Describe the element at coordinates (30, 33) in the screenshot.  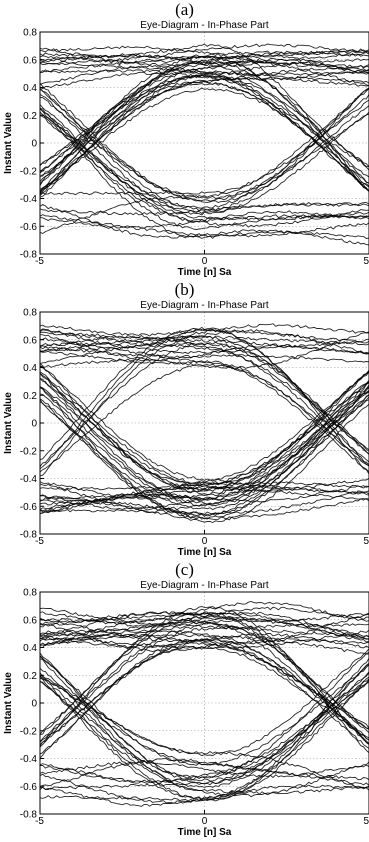
I see `y-tick-label: 0.8` at that location.